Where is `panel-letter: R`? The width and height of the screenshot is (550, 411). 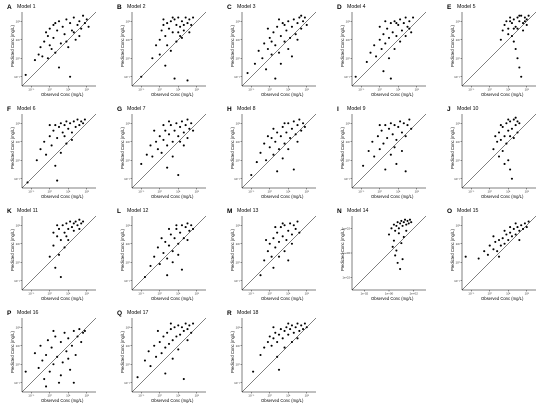
panel-letter: R is located at coordinates (229, 313).